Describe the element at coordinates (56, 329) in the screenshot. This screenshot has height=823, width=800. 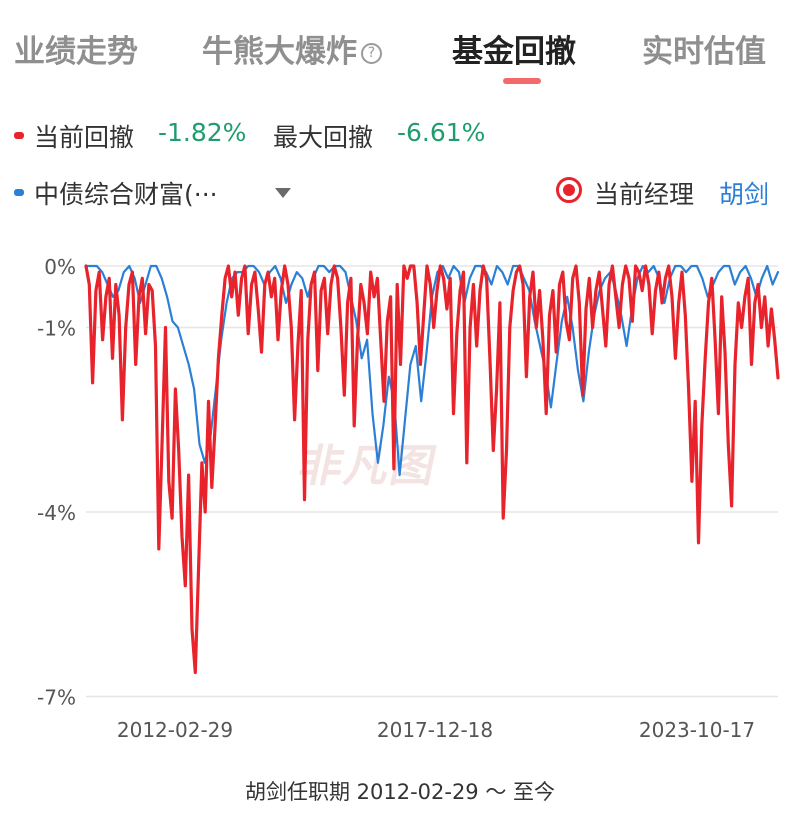
I see `y-tick-label: -1%` at that location.